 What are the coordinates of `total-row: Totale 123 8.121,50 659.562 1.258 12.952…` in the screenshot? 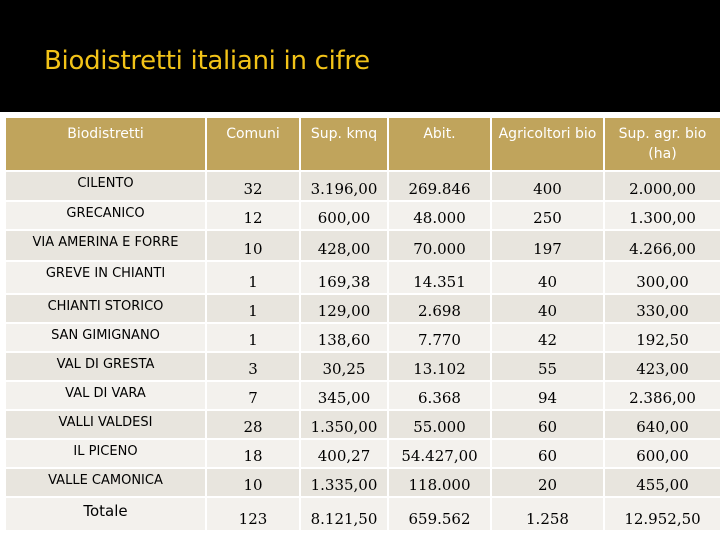 It's located at (363, 513).